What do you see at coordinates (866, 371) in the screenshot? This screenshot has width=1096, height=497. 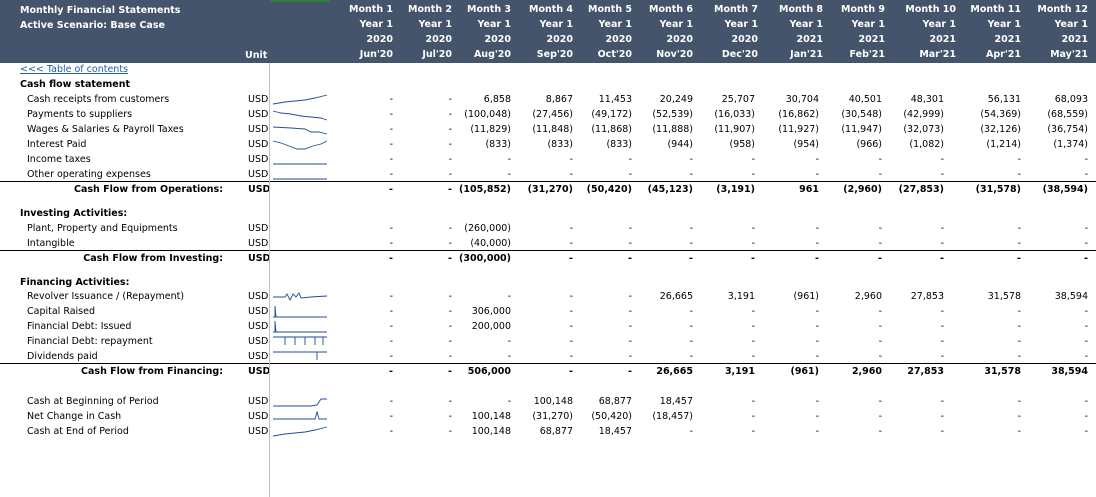 I see `value-cell: 2,960` at bounding box center [866, 371].